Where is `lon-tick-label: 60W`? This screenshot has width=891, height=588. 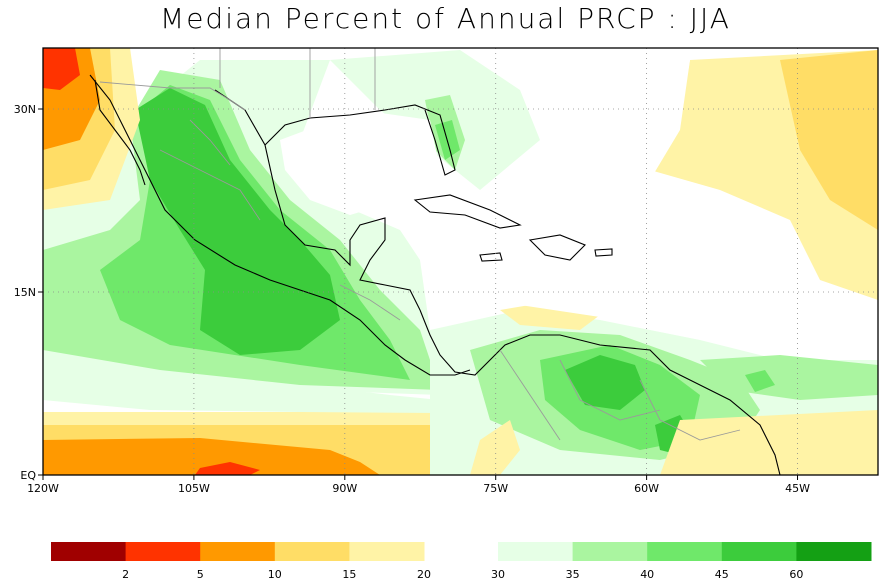 lon-tick-label: 60W is located at coordinates (646, 488).